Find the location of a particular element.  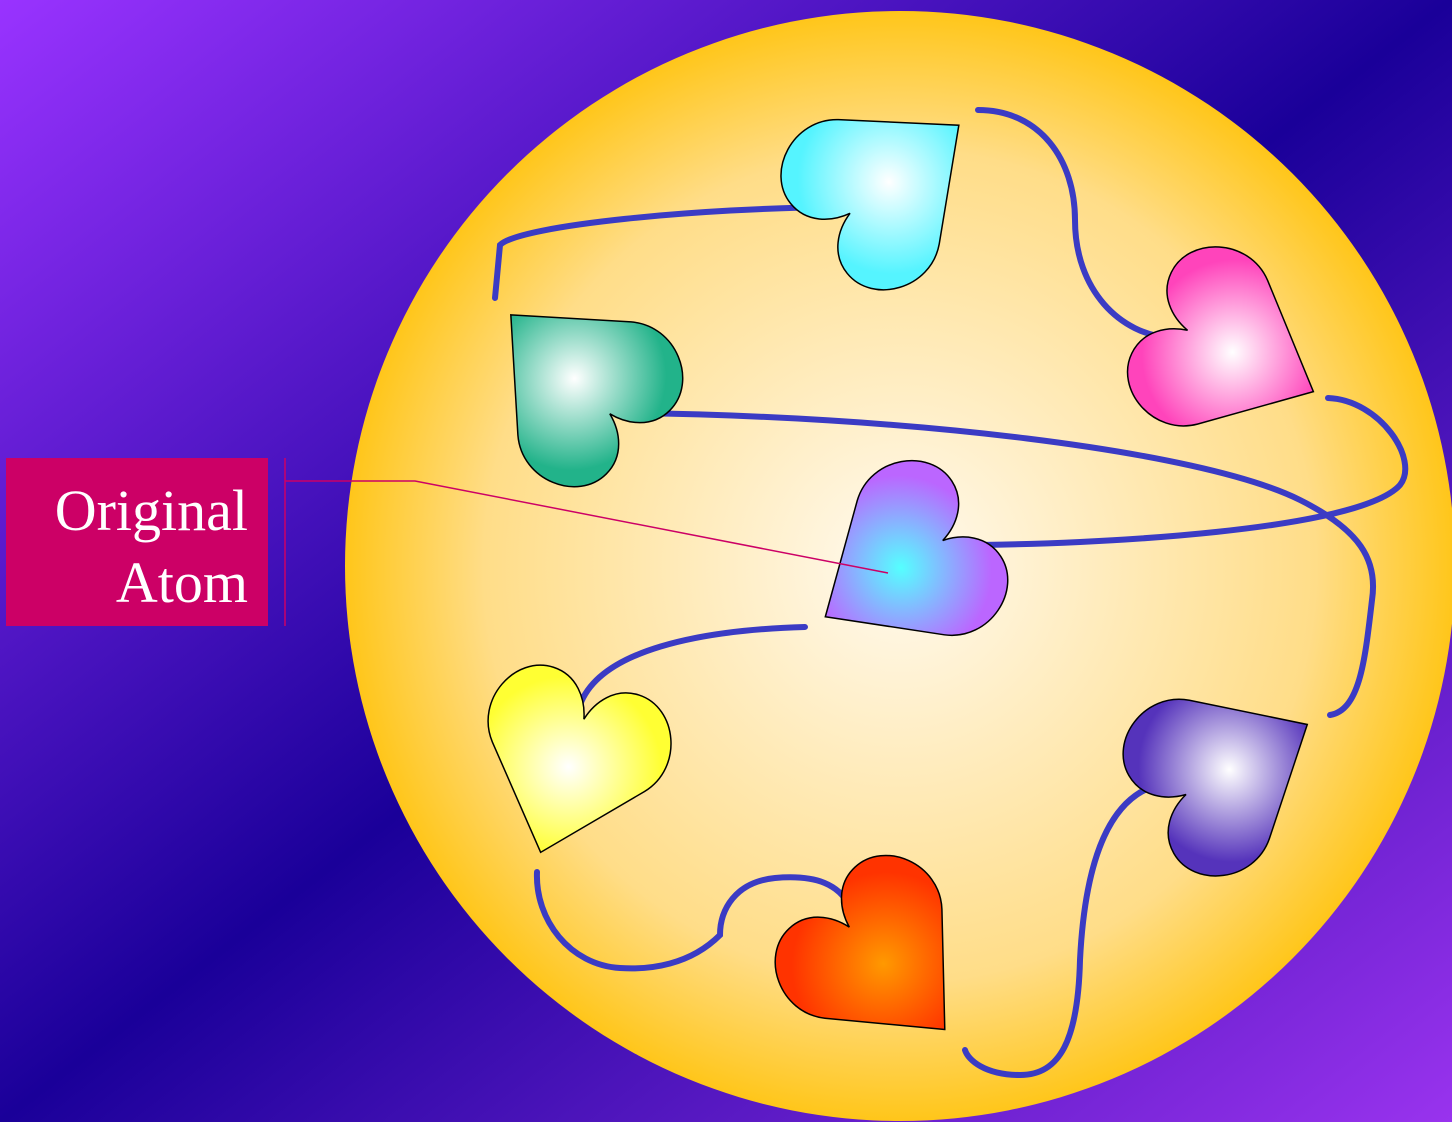

leader-line is located at coordinates (587, 527).